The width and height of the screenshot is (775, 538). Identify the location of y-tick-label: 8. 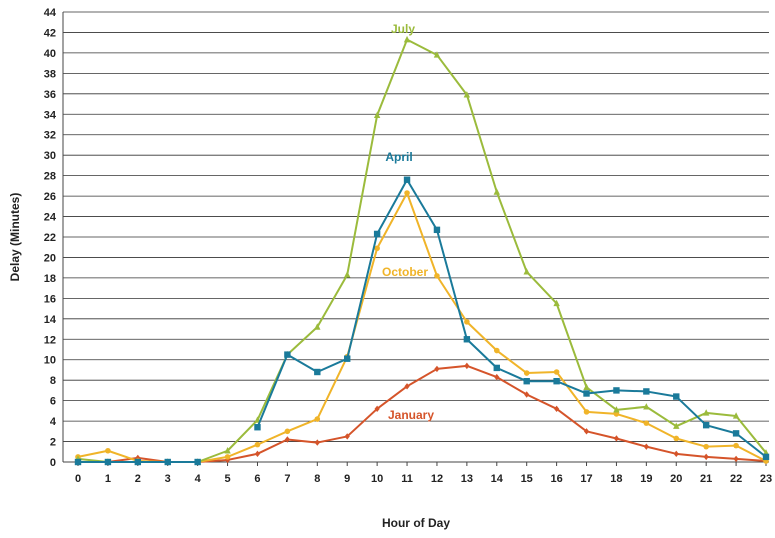
(53, 381).